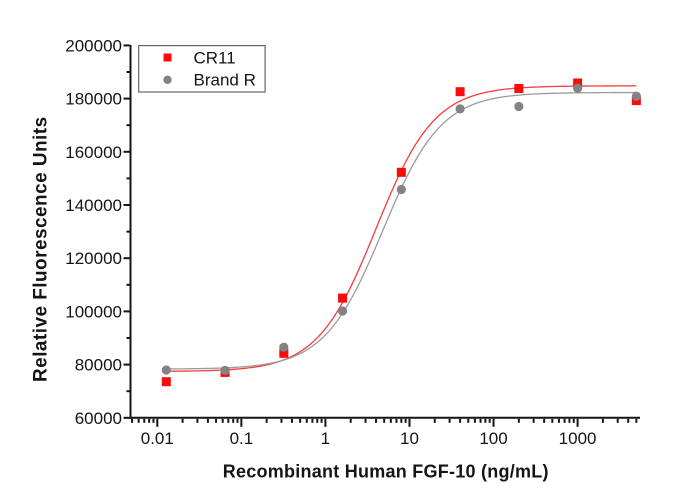  Describe the element at coordinates (93, 45) in the screenshot. I see `svg-text: 200000` at that location.